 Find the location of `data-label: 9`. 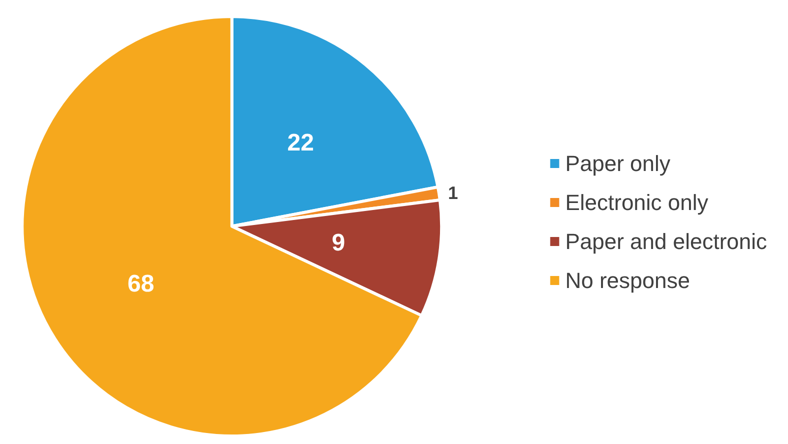

data-label: 9 is located at coordinates (339, 243).